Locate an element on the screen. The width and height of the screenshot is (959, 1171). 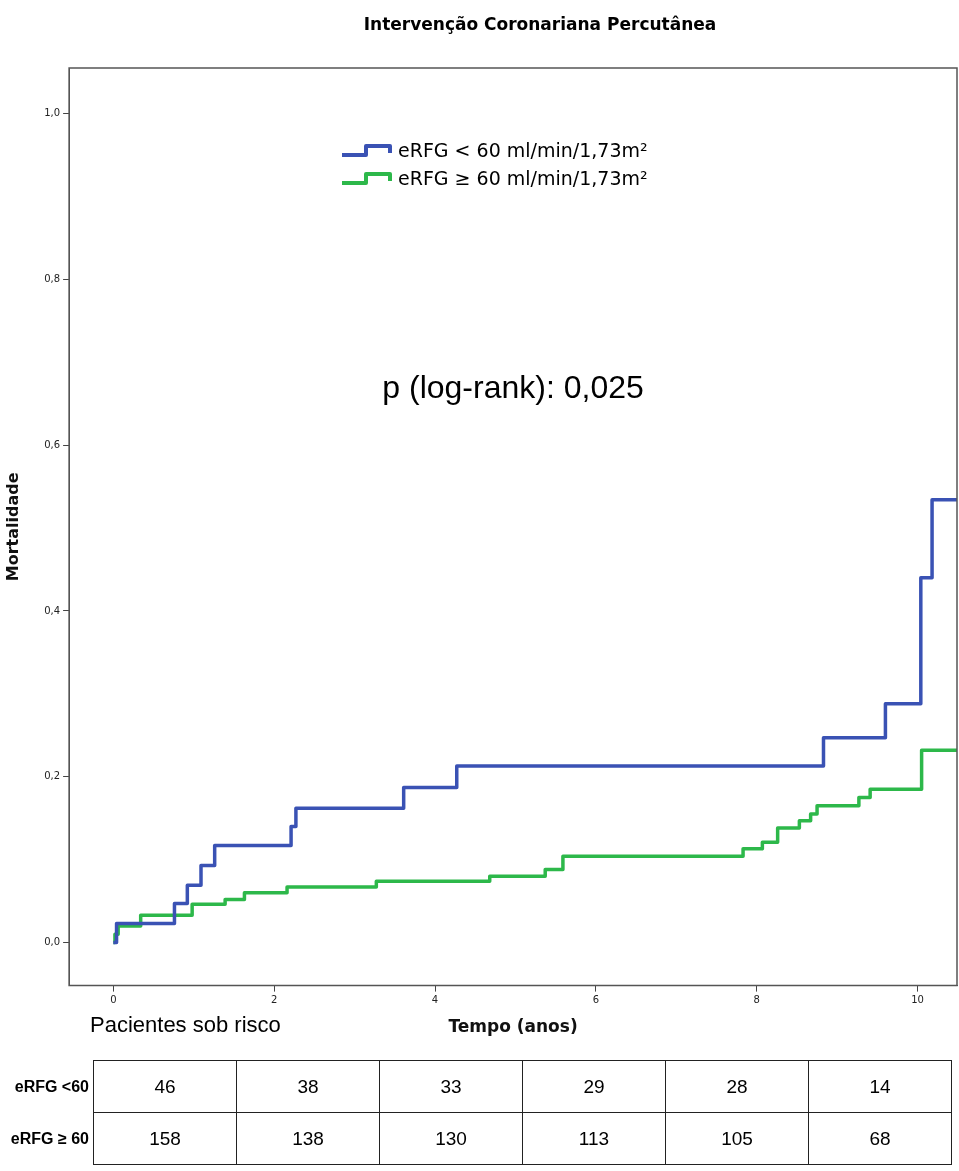
legend-label: eRFG < 60 ml/min/1,73m² is located at coordinates (523, 150).